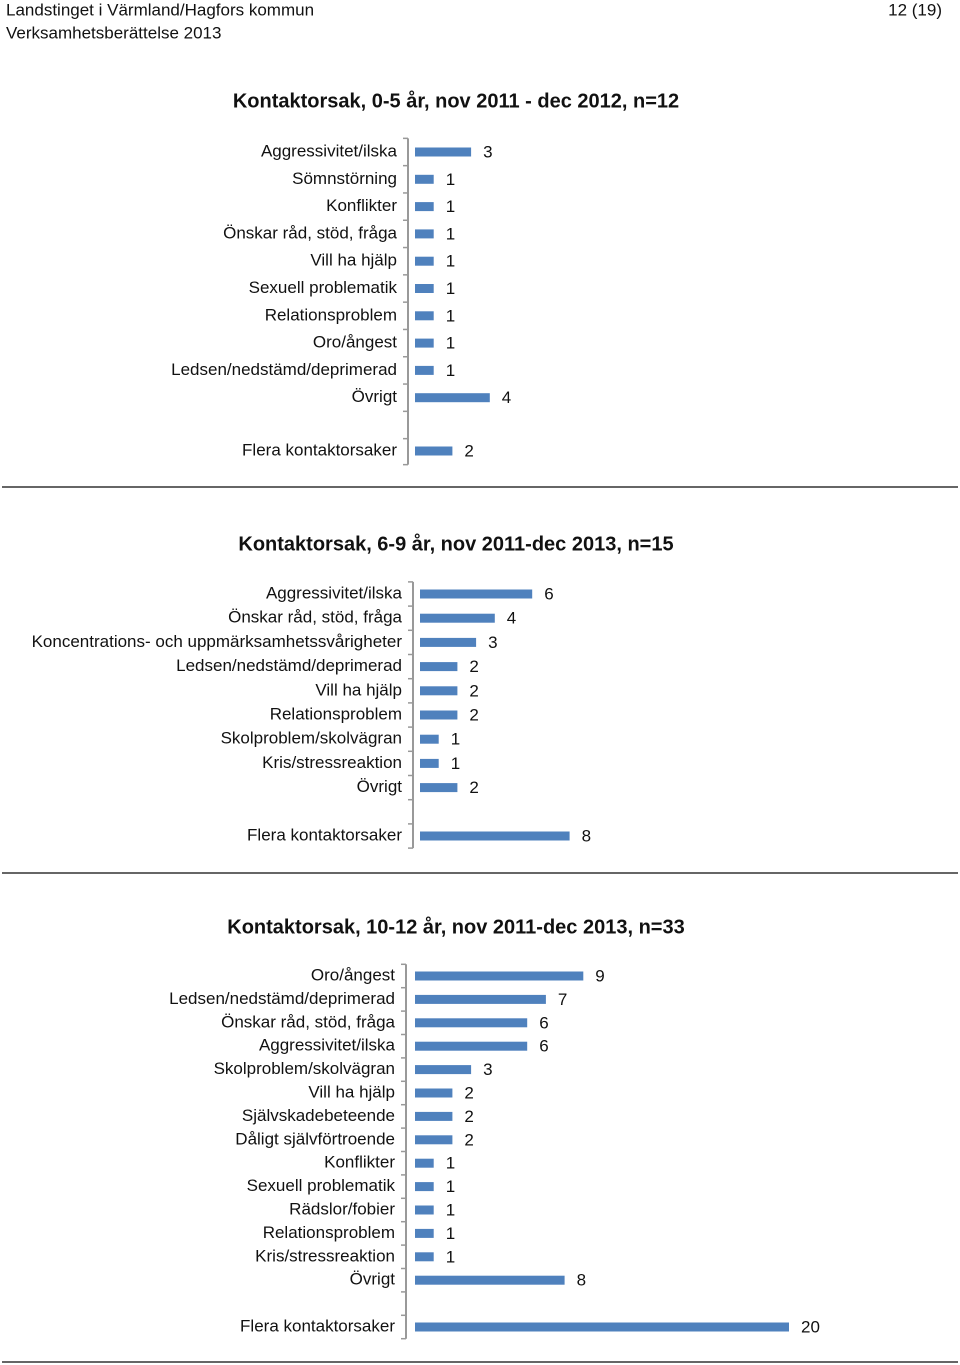  Describe the element at coordinates (359, 1162) in the screenshot. I see `category-label: Konflikter` at that location.